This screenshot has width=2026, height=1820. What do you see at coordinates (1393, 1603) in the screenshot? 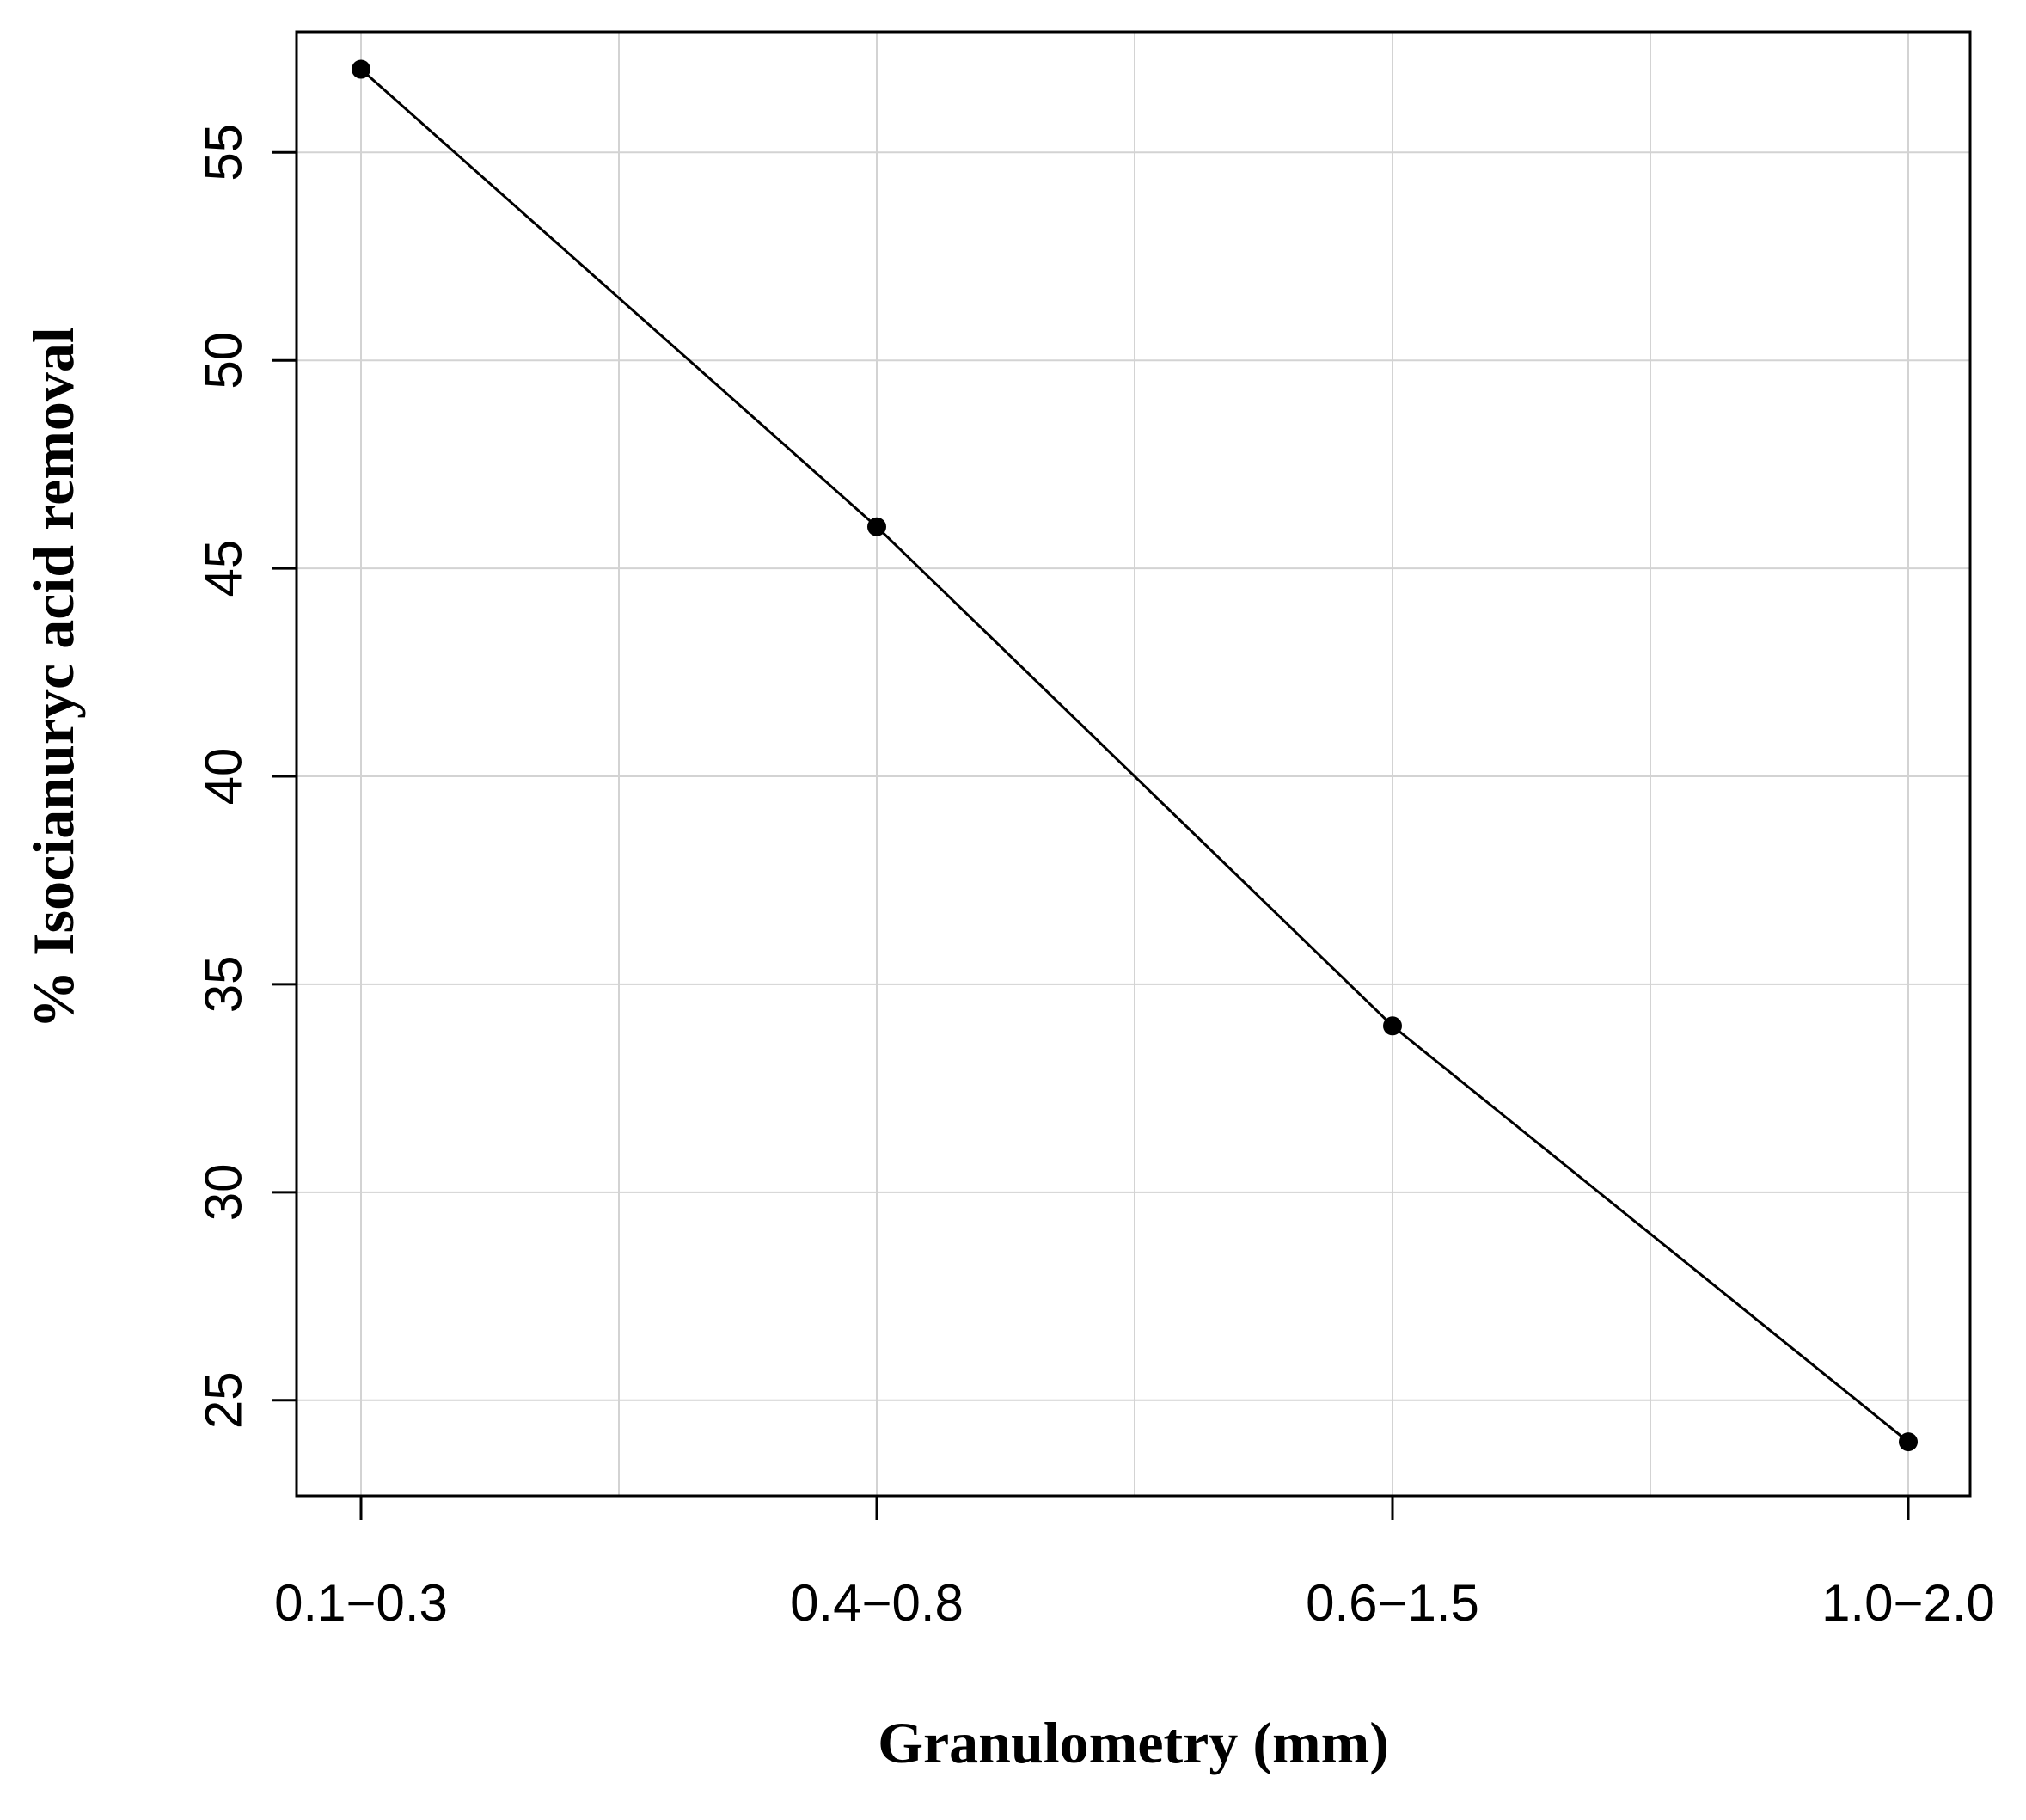
I see `x-tick-label: 0.6−1.5` at bounding box center [1393, 1603].